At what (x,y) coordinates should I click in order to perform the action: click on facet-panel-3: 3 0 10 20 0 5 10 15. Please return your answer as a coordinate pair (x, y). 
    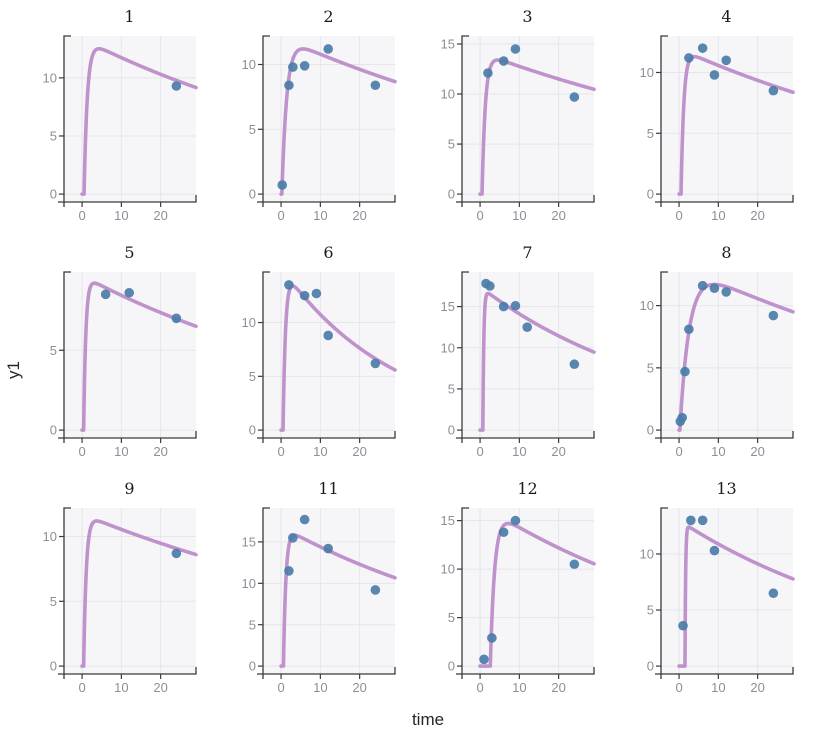
    Looking at the image, I should click on (527, 122).